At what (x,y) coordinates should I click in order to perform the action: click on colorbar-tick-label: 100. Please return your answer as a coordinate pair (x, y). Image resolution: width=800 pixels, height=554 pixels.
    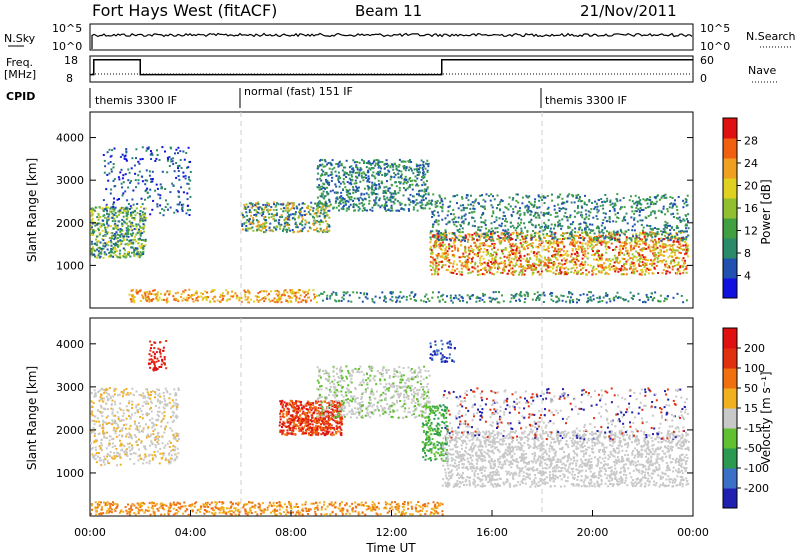
    Looking at the image, I should click on (754, 368).